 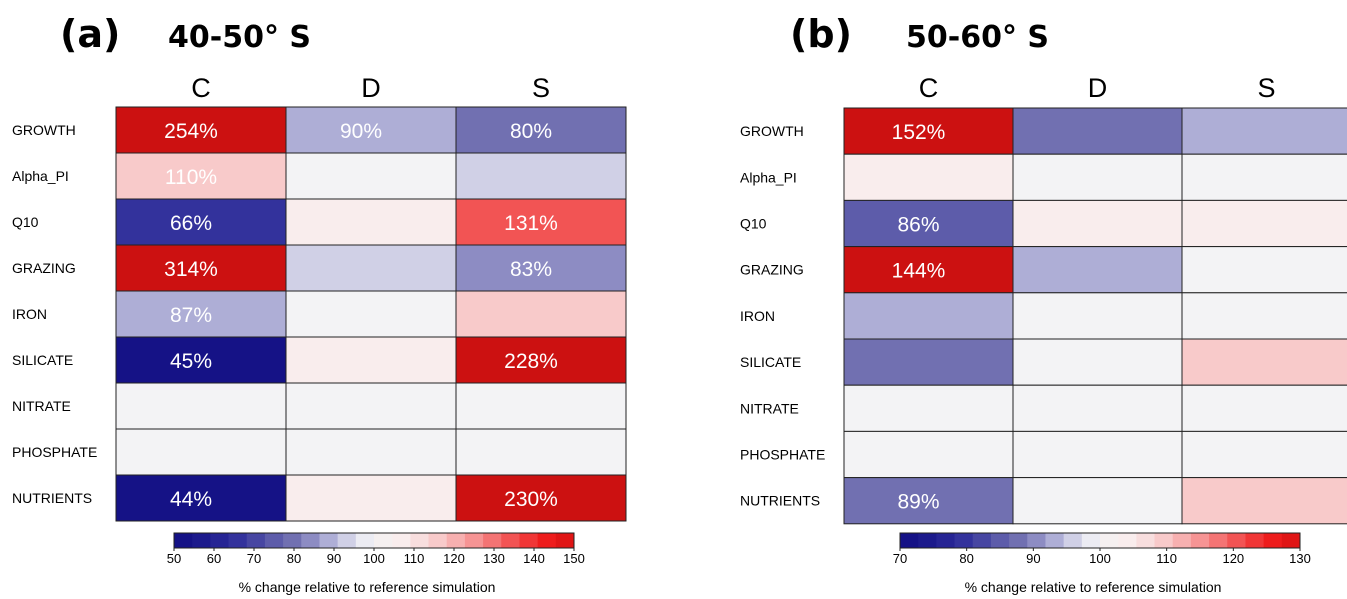 I want to click on cell-value-label: 144%, so click(x=919, y=271).